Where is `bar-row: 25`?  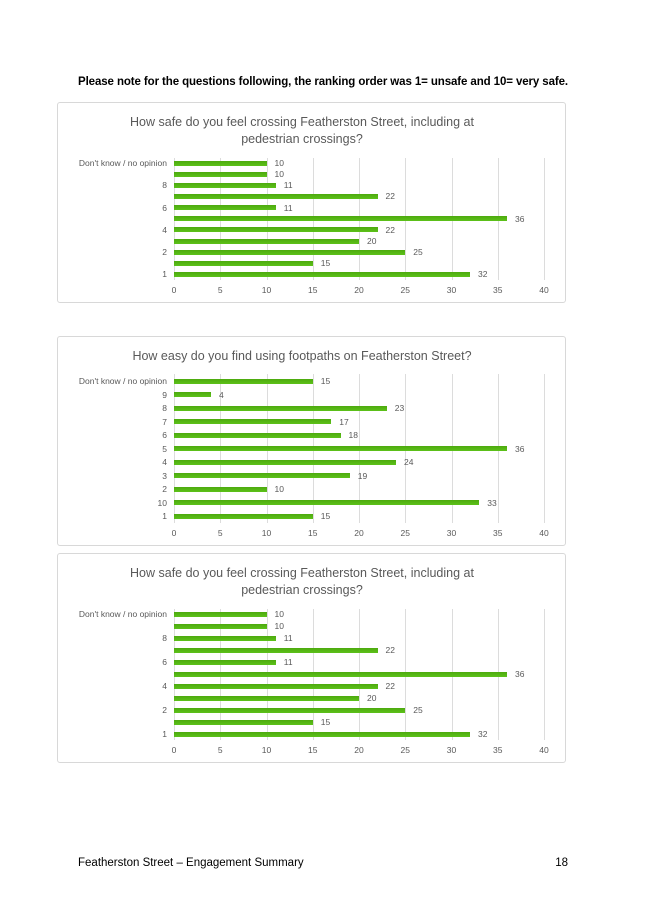 bar-row: 25 is located at coordinates (359, 252).